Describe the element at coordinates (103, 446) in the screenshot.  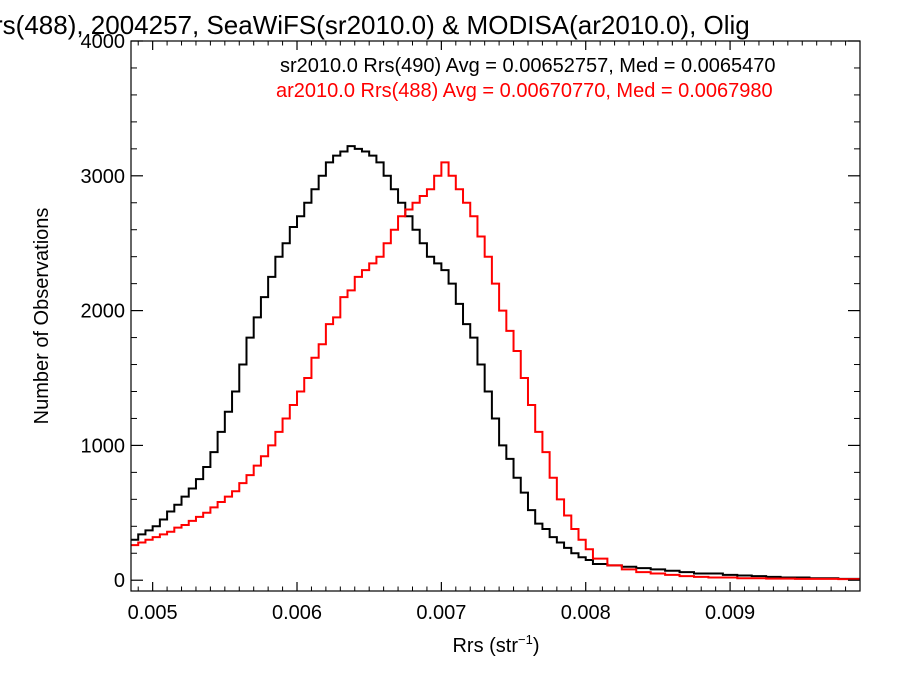
I see `y-tick-label: 1000` at that location.